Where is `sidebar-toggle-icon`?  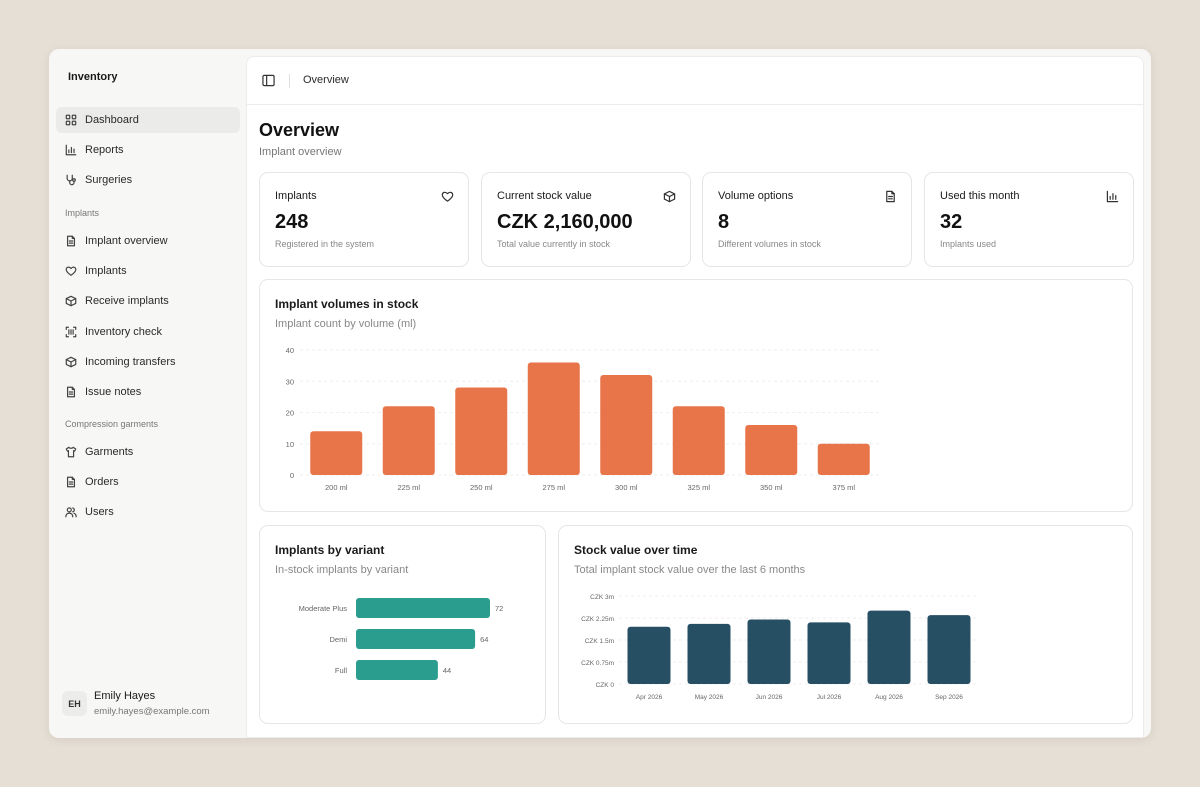
sidebar-toggle-icon is located at coordinates (268, 80).